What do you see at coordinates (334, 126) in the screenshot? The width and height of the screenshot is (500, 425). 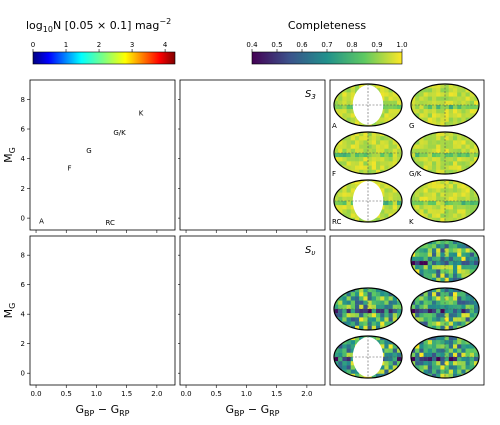 I see `sky-map-label: A` at bounding box center [334, 126].